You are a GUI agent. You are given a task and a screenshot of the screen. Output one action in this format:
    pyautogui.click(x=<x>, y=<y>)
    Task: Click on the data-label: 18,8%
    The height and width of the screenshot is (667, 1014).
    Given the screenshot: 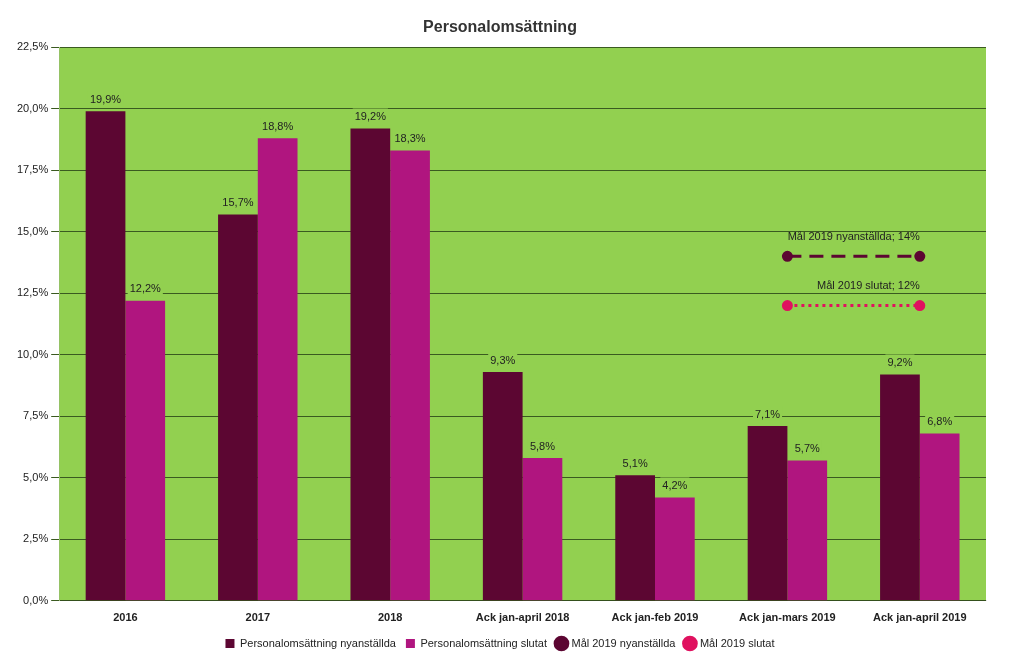 What is the action you would take?
    pyautogui.click(x=278, y=125)
    